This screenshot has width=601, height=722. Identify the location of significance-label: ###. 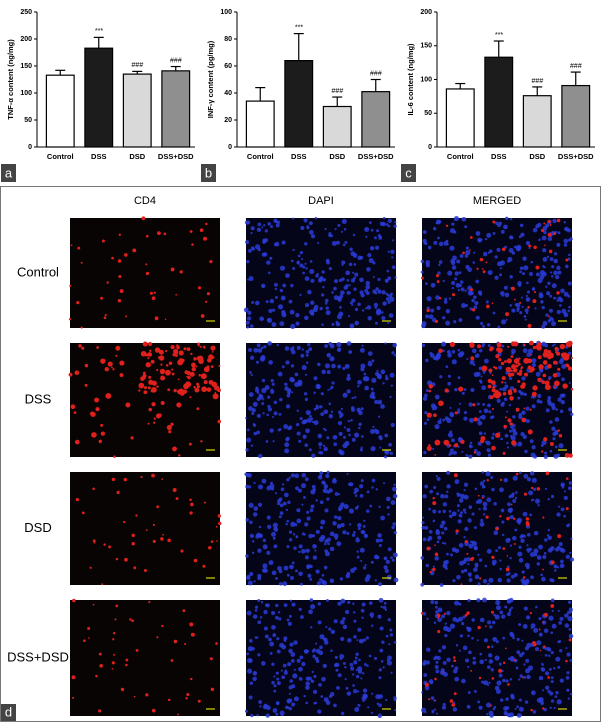
(537, 81).